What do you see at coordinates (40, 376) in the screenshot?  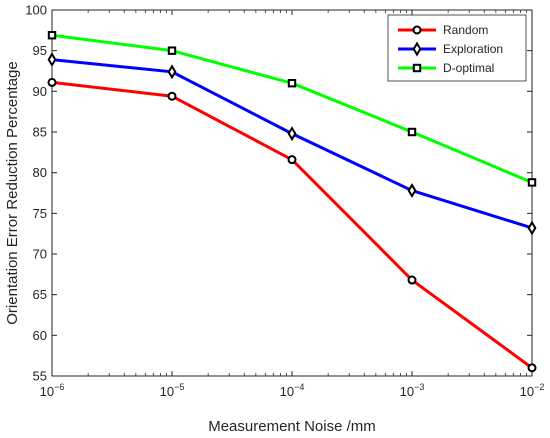 I see `y-tick-label: 55` at bounding box center [40, 376].